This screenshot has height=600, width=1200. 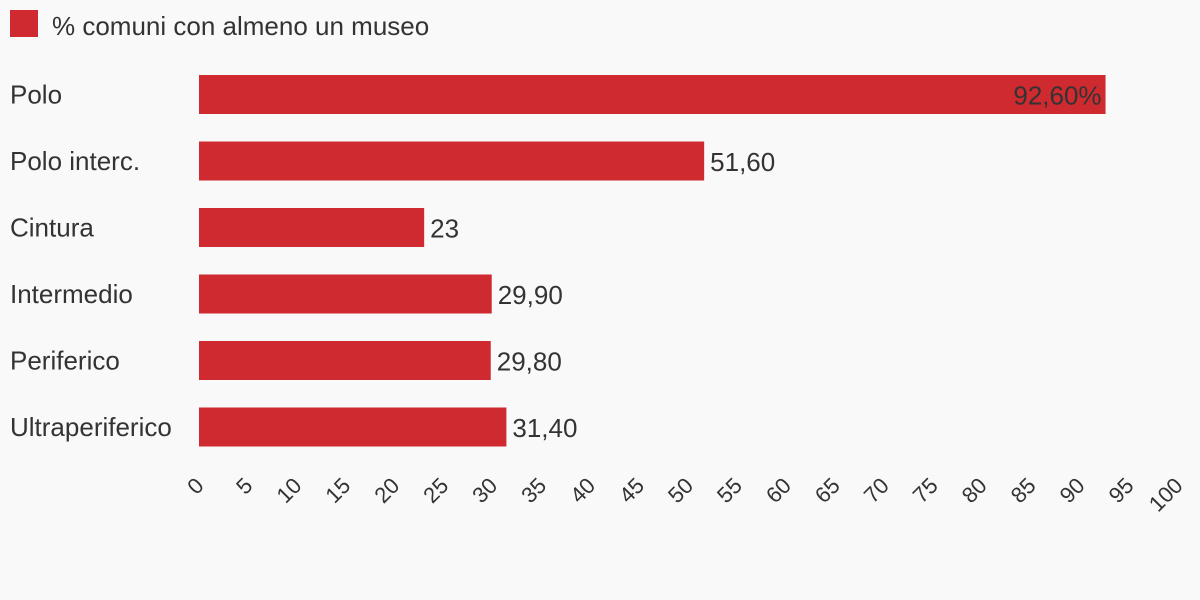 What do you see at coordinates (529, 362) in the screenshot?
I see `value-label: 29,80` at bounding box center [529, 362].